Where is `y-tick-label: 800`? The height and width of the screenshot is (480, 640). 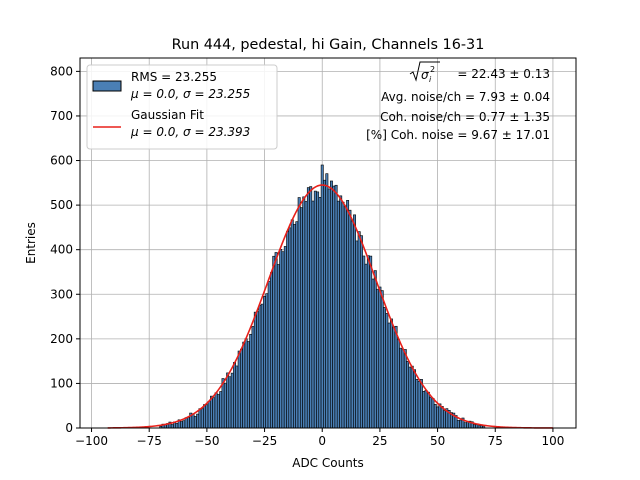
y-tick-label: 800 is located at coordinates (61, 71).